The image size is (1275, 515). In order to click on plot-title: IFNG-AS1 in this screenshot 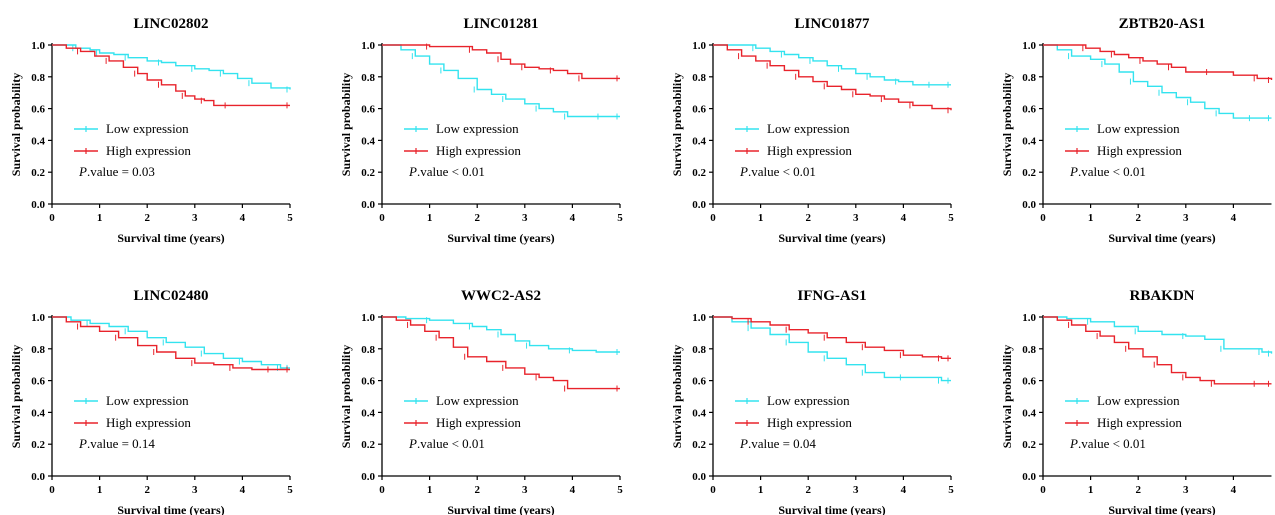, I will do `click(831, 296)`.